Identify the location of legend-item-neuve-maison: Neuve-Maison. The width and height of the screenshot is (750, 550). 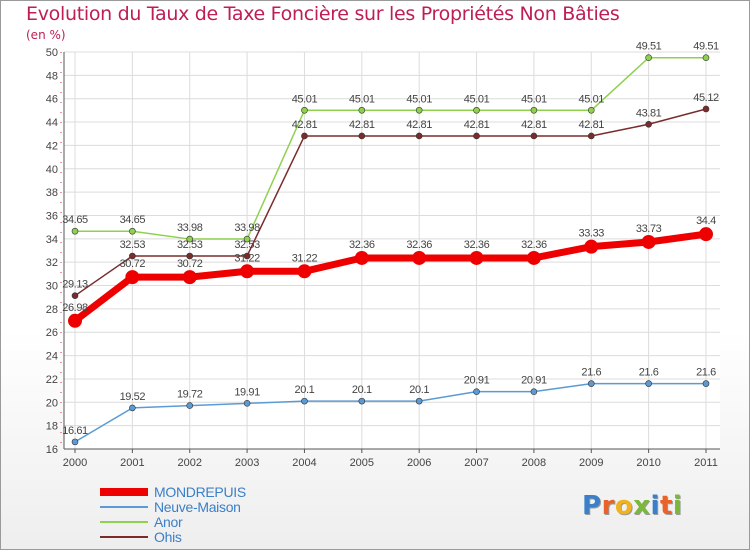
(173, 506).